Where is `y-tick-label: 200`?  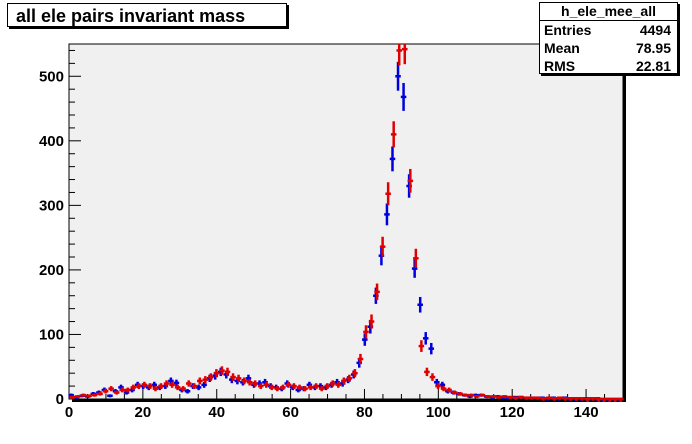
y-tick-label: 200 is located at coordinates (51, 270).